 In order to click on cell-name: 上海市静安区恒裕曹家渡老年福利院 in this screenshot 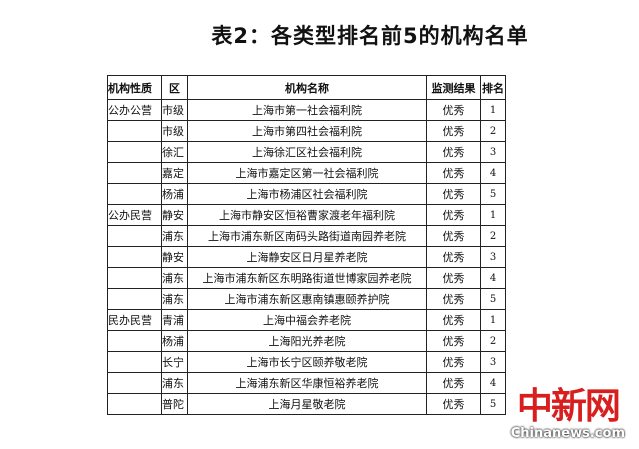, I will do `click(307, 215)`.